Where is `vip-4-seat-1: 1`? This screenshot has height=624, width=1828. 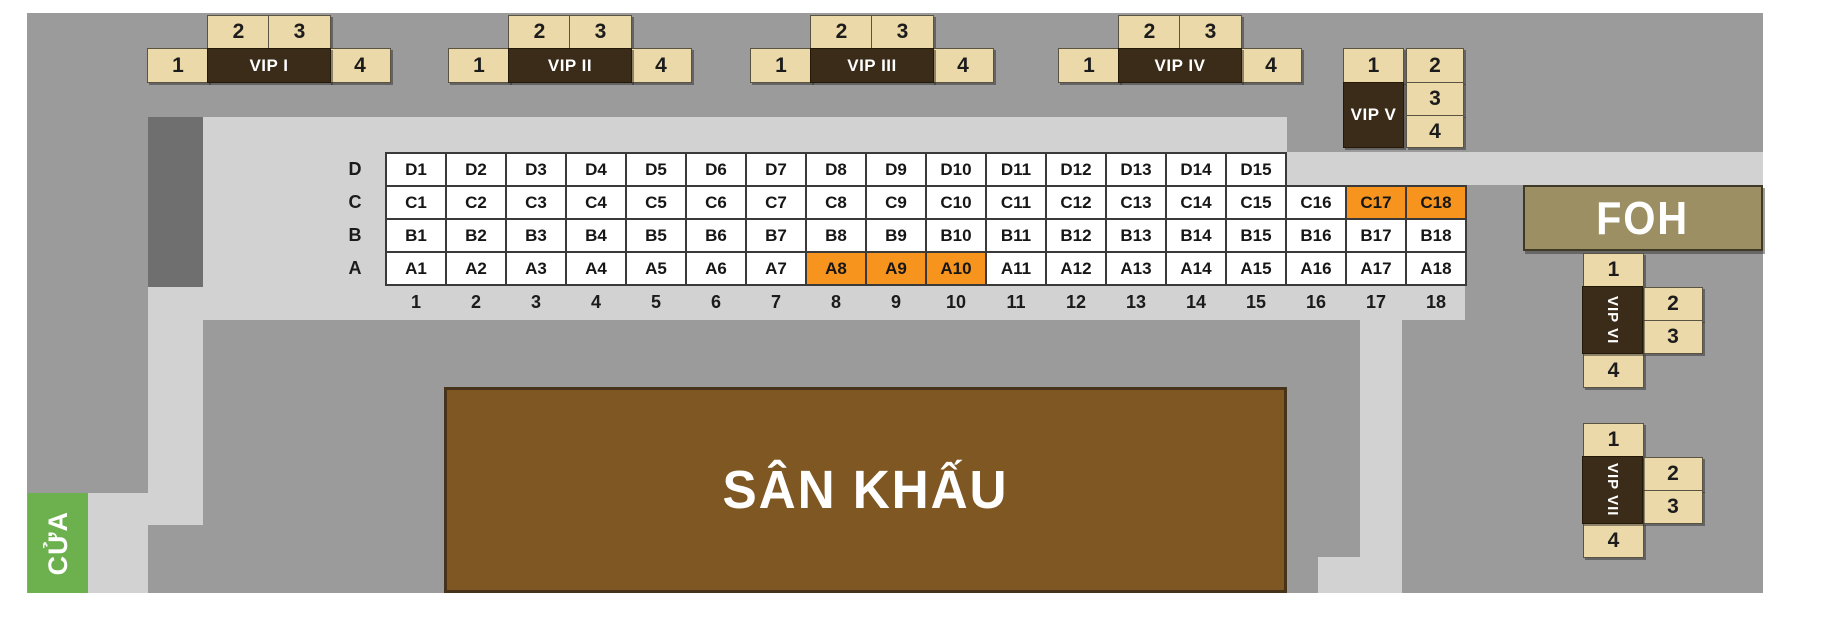 vip-4-seat-1: 1 is located at coordinates (1089, 65).